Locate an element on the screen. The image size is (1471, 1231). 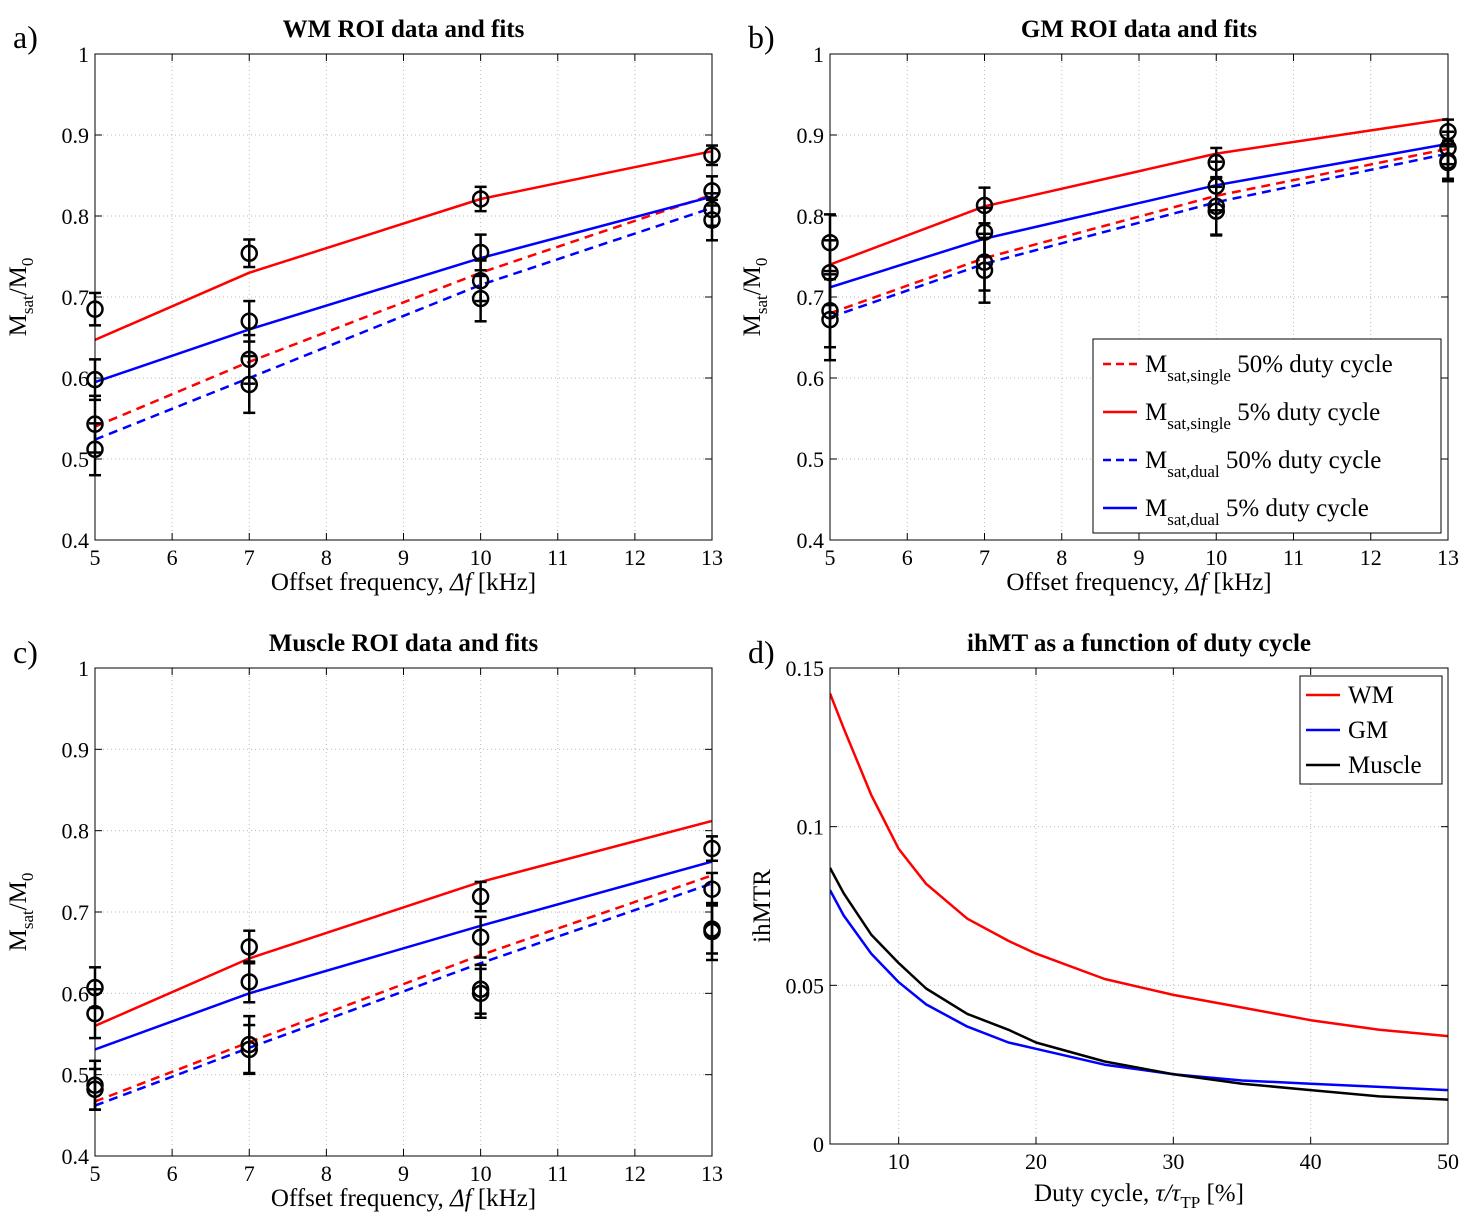
legend: WM GM Muscle is located at coordinates (1371, 730).